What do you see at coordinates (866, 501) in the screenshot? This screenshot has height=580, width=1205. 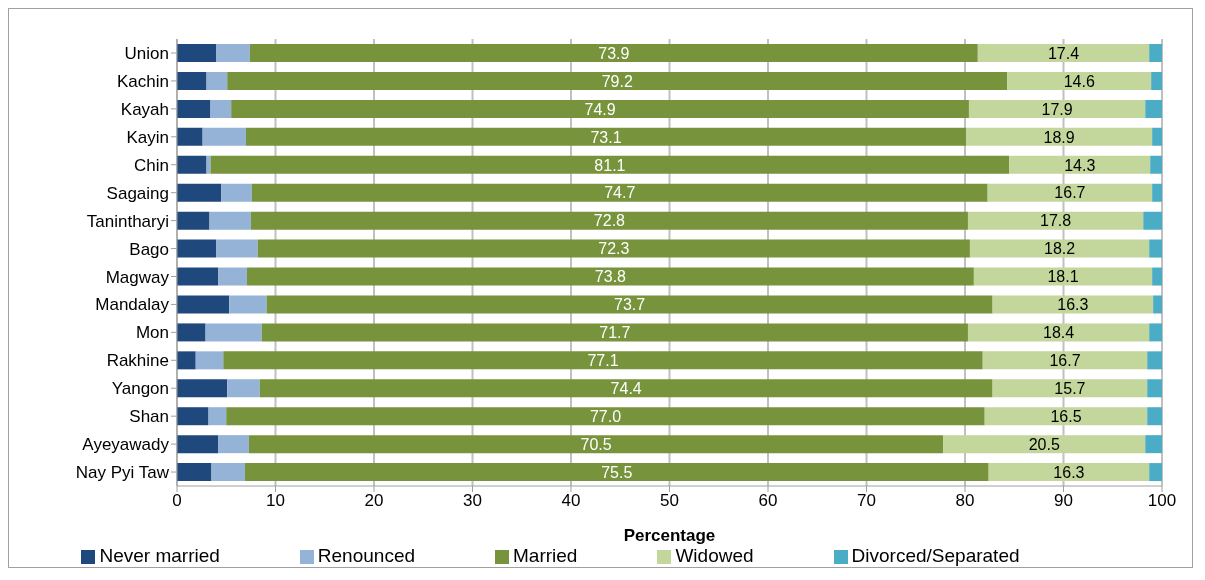 I see `x-tick-label: 70` at bounding box center [866, 501].